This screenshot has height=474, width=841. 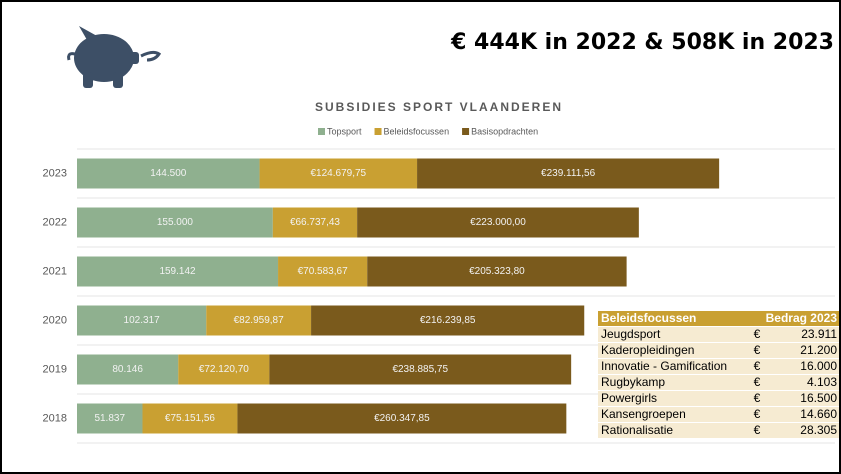 What do you see at coordinates (805, 350) in the screenshot?
I see `table-cell: 21.200` at bounding box center [805, 350].